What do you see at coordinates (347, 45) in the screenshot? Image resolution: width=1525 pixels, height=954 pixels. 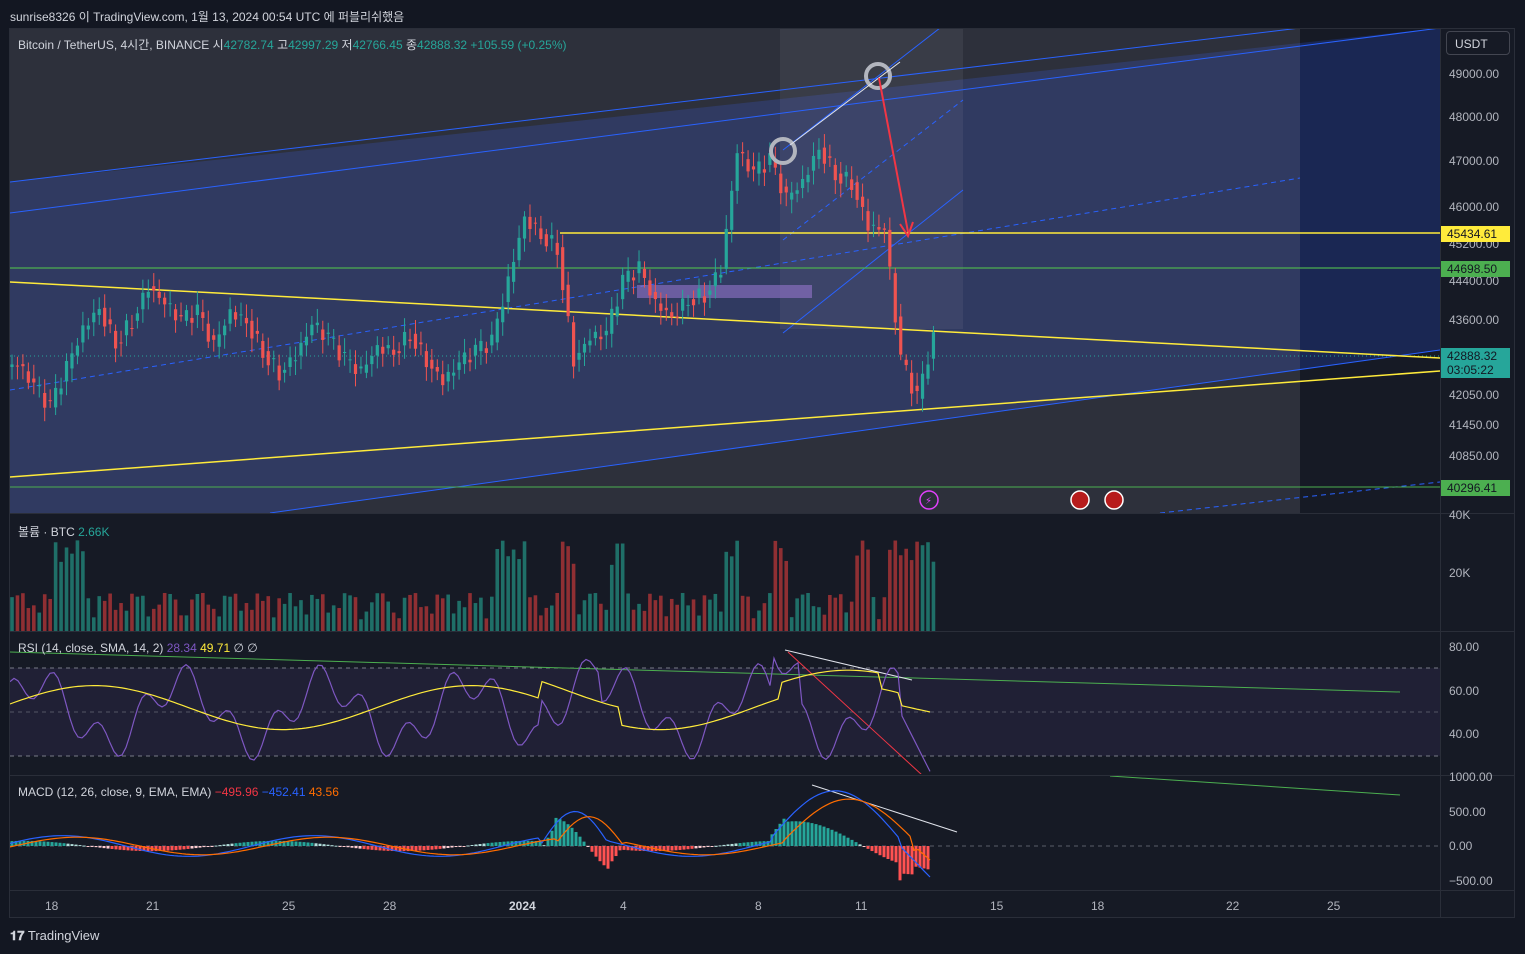 I see `low-label: 저` at bounding box center [347, 45].